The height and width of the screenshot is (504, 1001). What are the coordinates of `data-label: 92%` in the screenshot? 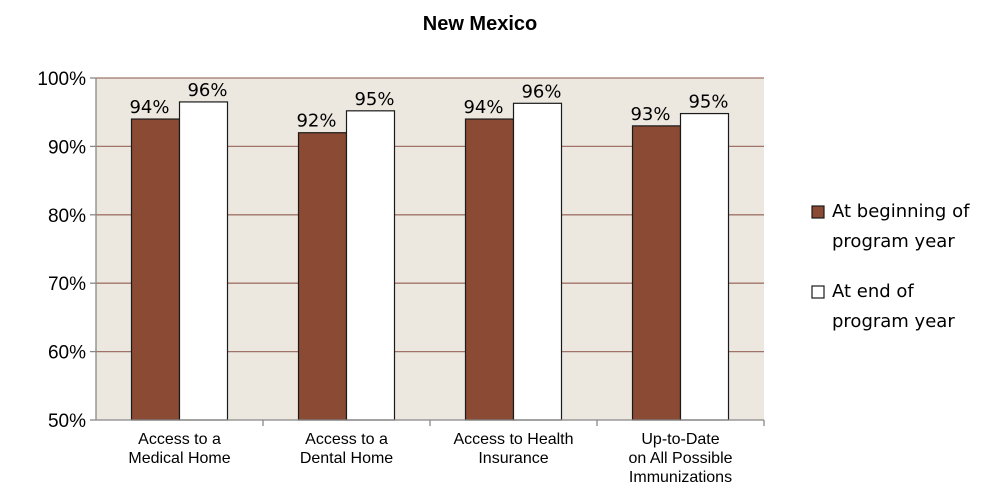 It's located at (316, 121).